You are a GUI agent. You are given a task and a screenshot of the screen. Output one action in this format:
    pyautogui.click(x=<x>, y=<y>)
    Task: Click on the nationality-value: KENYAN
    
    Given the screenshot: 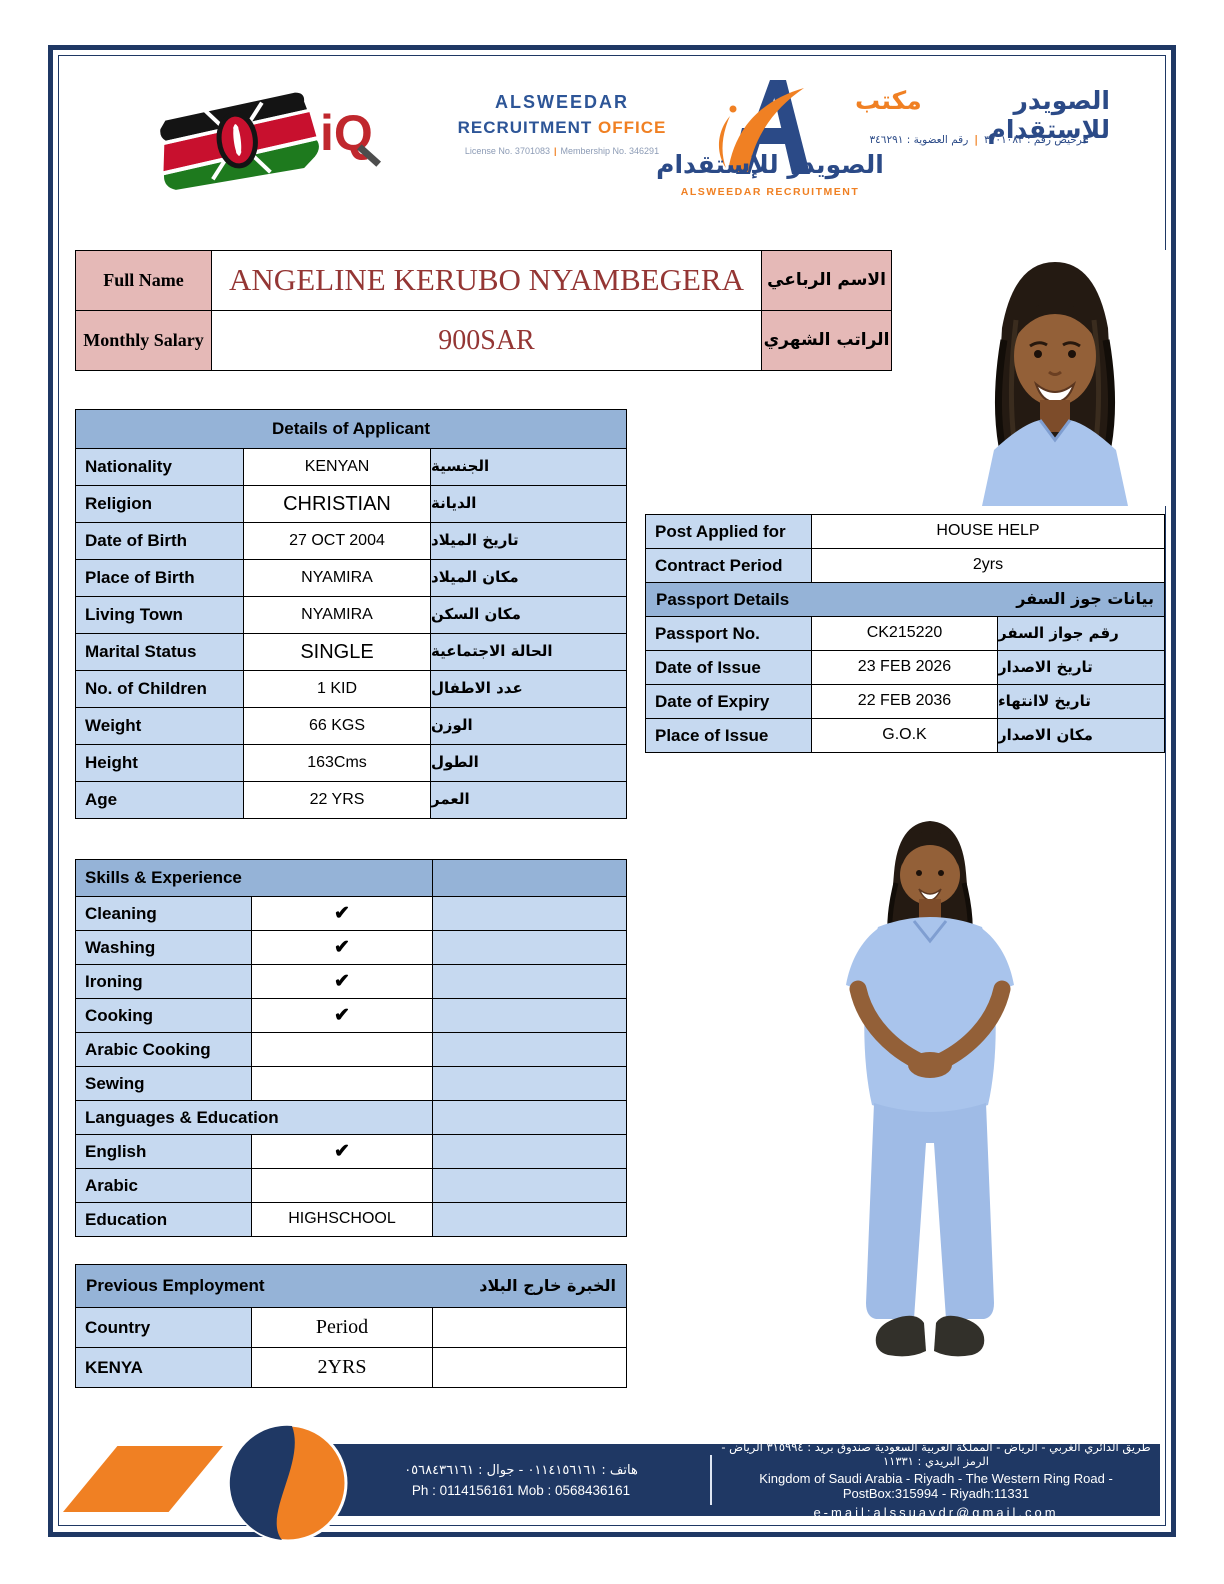 What is the action you would take?
    pyautogui.click(x=337, y=467)
    